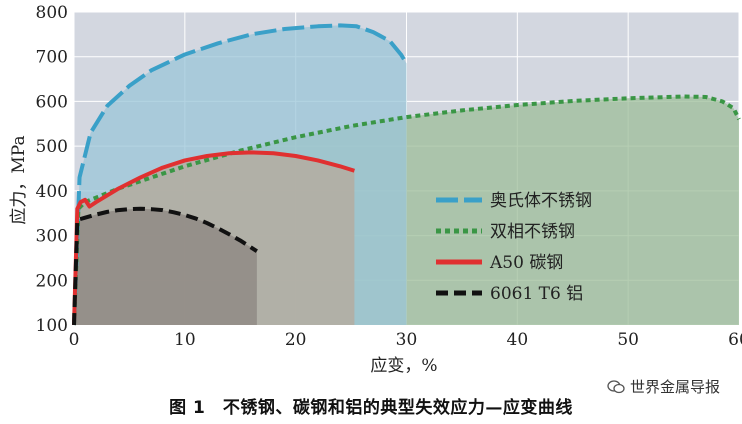  I want to click on x-axis-ticks: 0 10 20 30 40 50 60, so click(405, 340).